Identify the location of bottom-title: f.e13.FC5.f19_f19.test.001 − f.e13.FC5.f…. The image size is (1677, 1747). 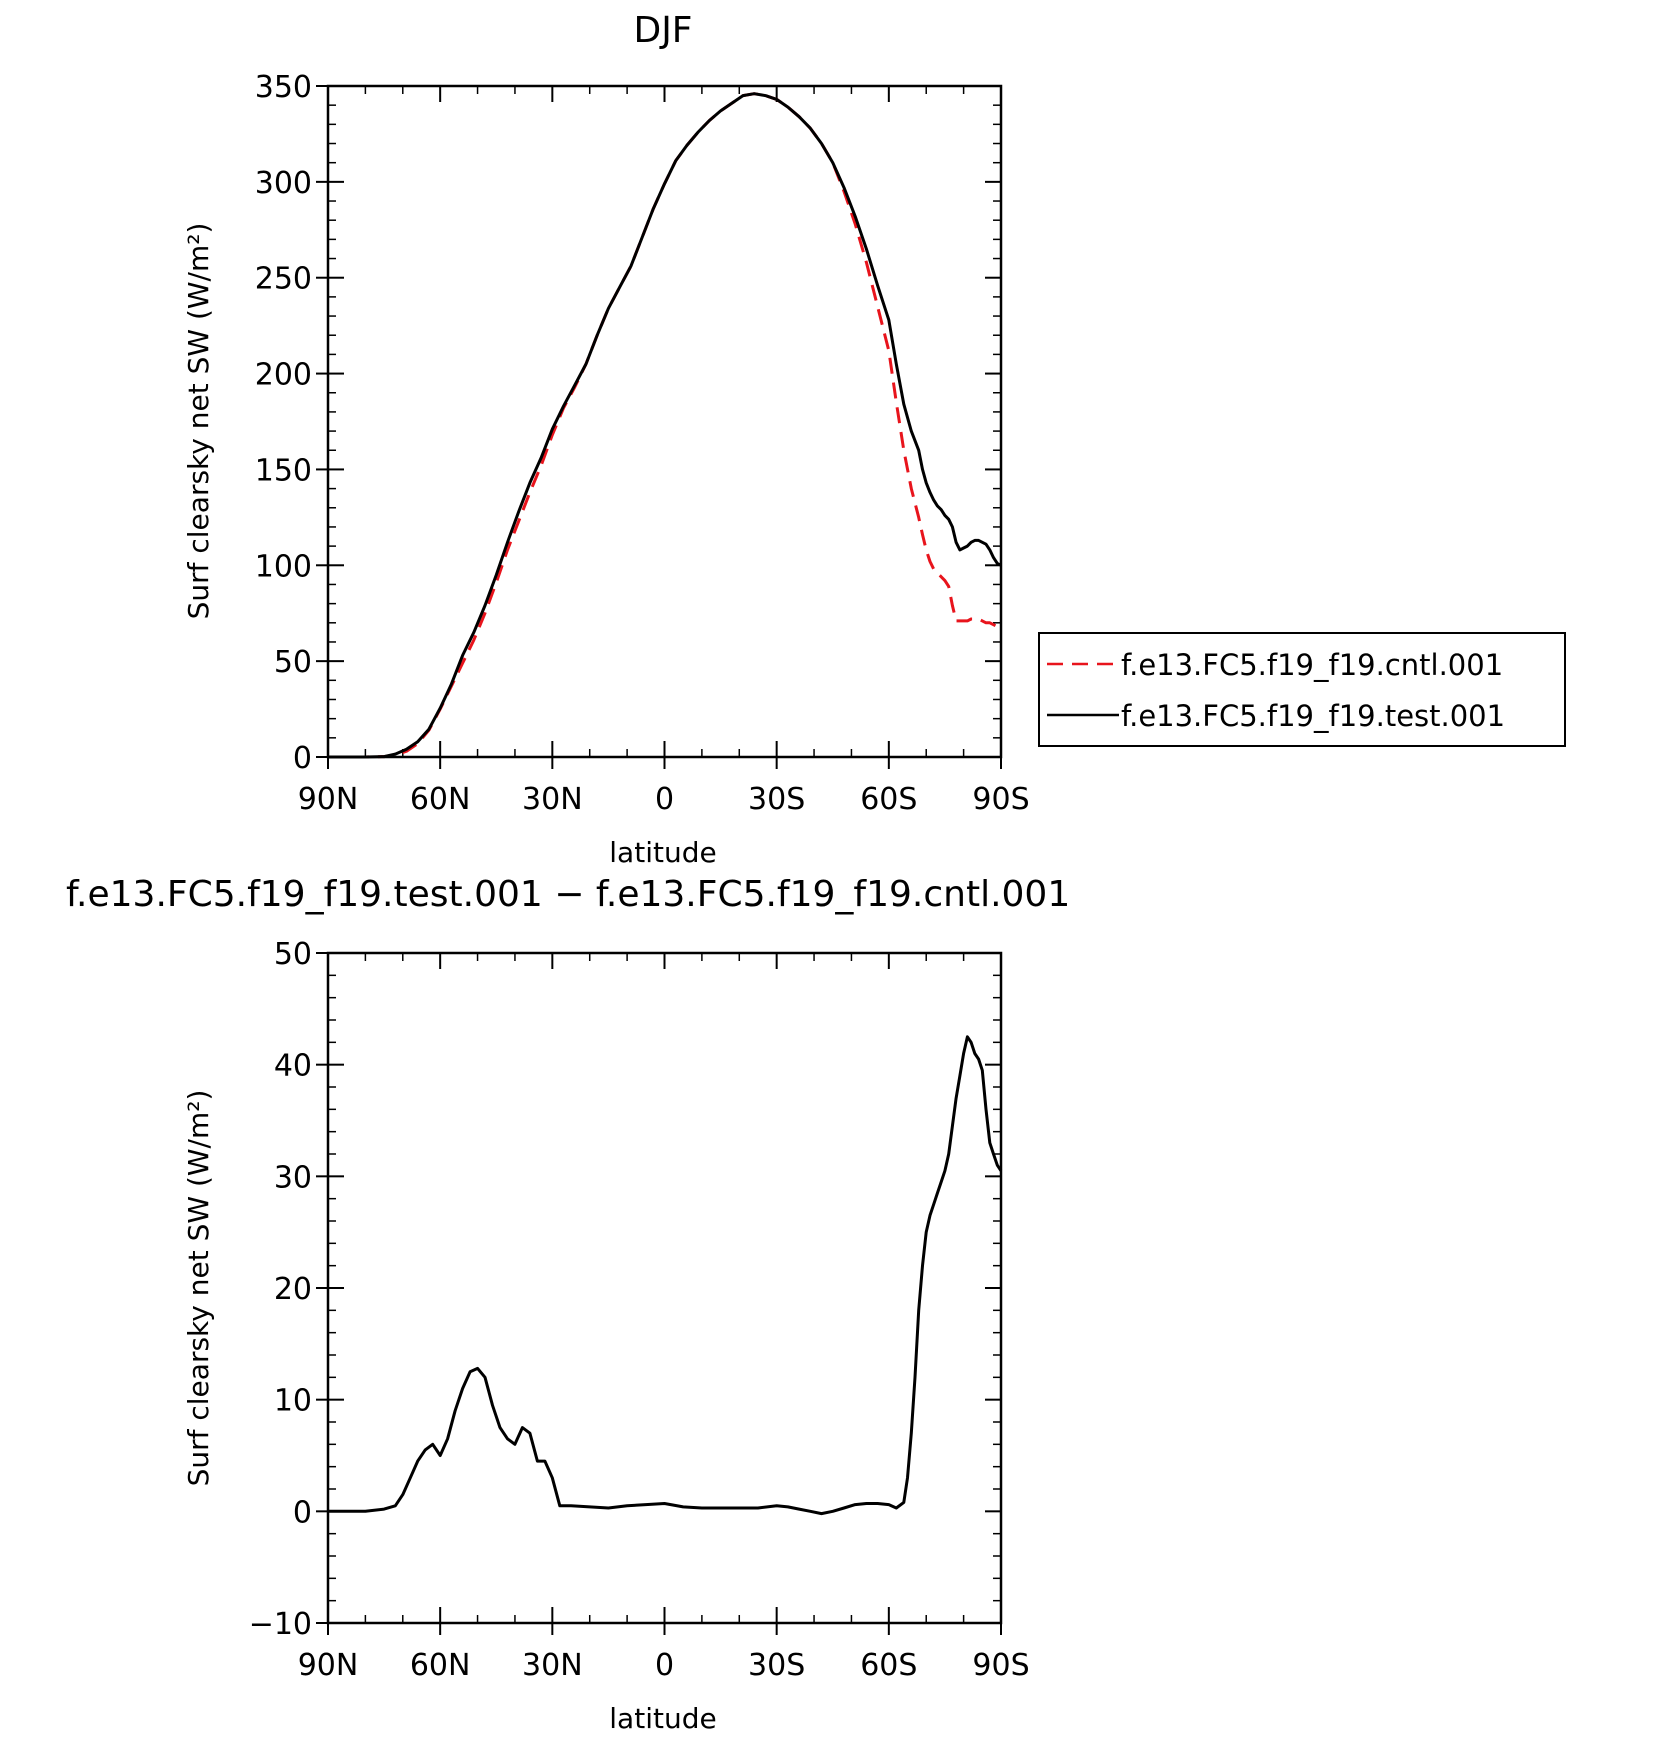
(568, 894).